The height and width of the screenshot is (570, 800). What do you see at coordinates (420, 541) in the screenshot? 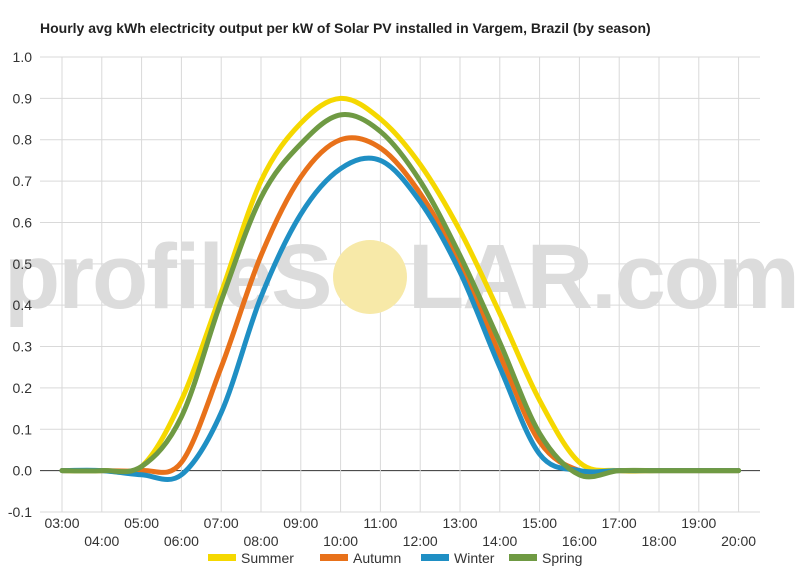
I see `x-tick-label: 12:00` at bounding box center [420, 541].